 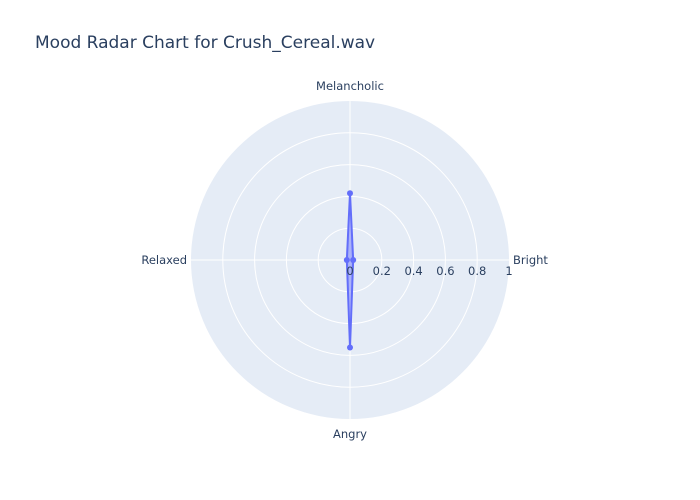 What do you see at coordinates (382, 271) in the screenshot?
I see `radial-tick-label: 0.2` at bounding box center [382, 271].